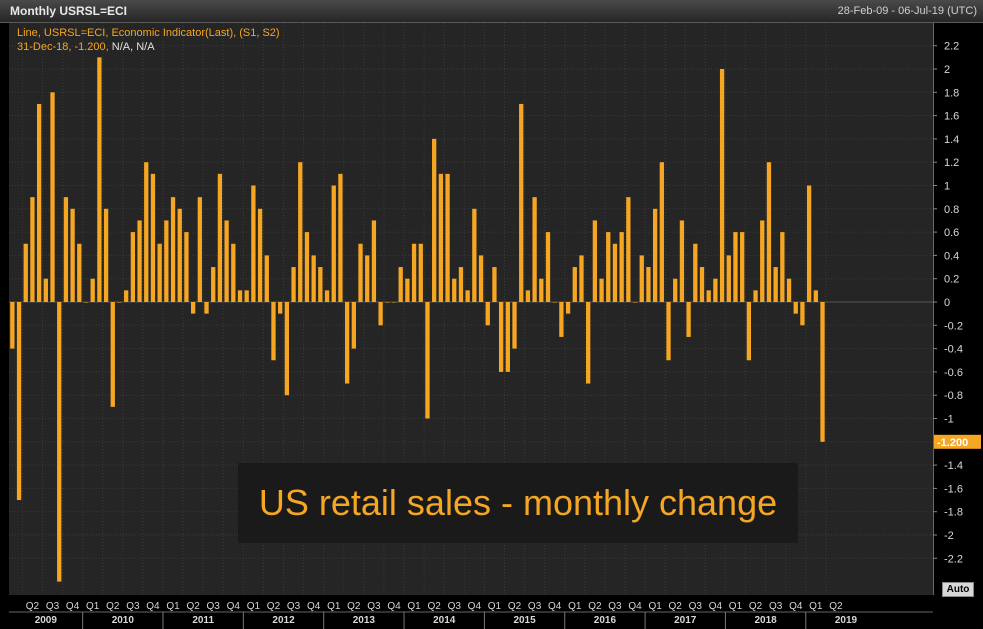 The height and width of the screenshot is (629, 983). Describe the element at coordinates (685, 620) in the screenshot. I see `year-label: 2017` at that location.